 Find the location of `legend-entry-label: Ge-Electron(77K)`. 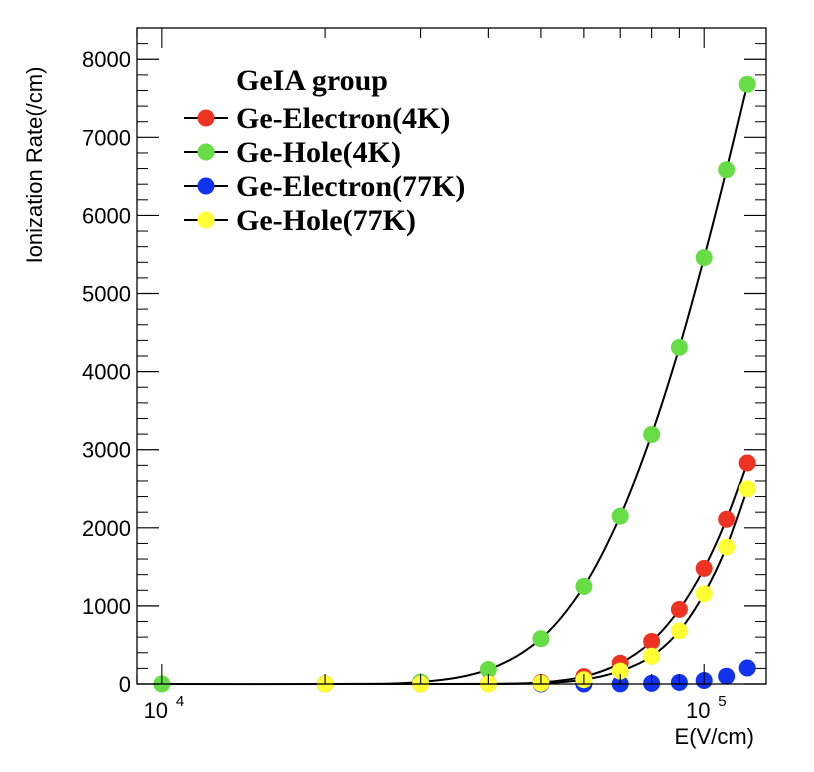

legend-entry-label: Ge-Electron(77K) is located at coordinates (350, 186).